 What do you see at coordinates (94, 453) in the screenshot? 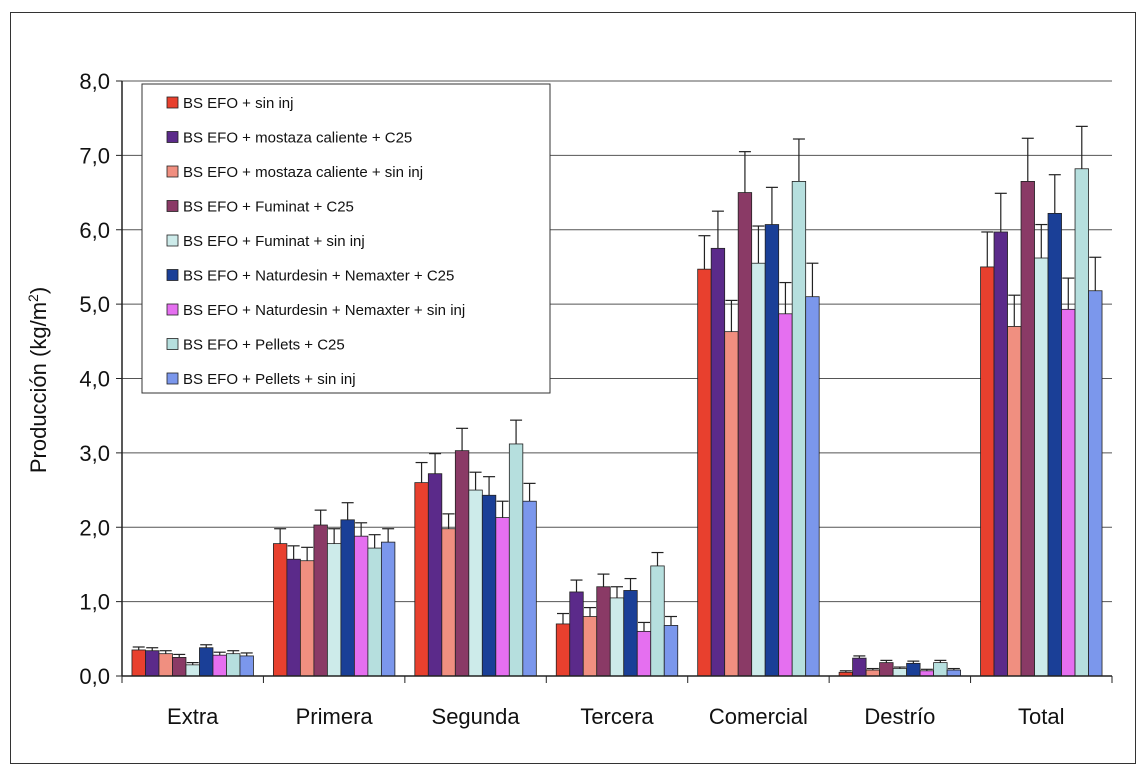
I see `y-tick-label: 3,0` at bounding box center [94, 453].